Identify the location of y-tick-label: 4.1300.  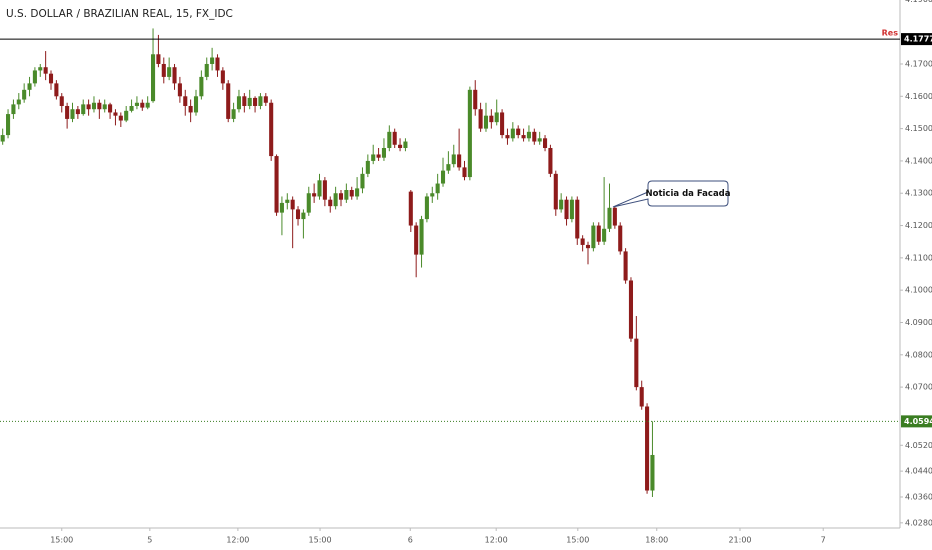
(918, 193).